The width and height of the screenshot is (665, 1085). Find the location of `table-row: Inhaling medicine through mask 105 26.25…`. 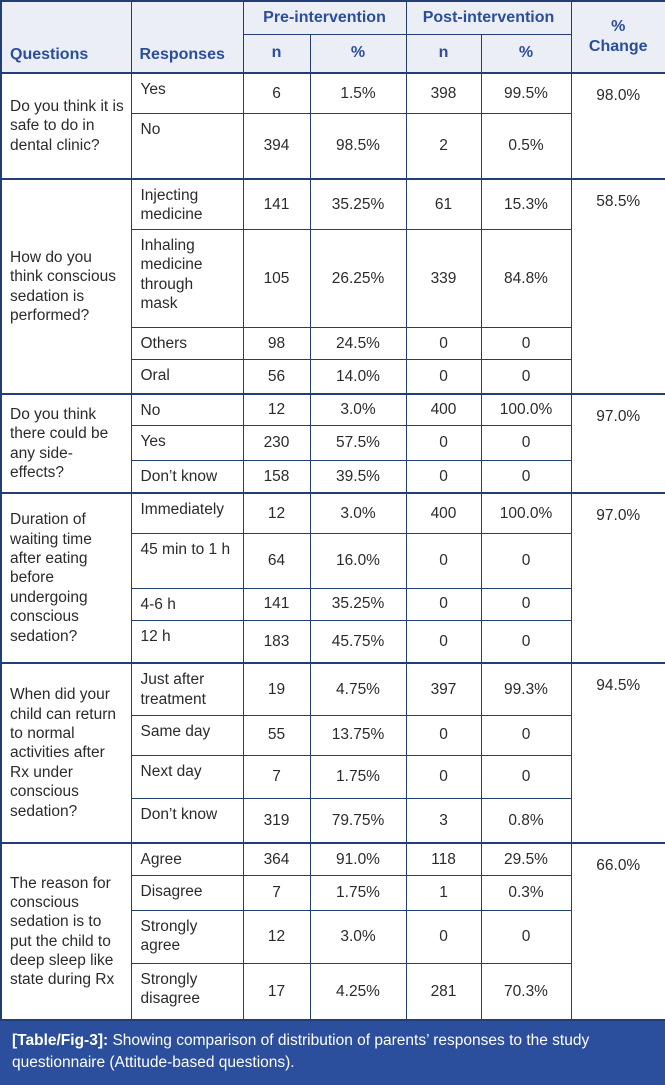

table-row: Inhaling medicine through mask 105 26.25… is located at coordinates (333, 278).